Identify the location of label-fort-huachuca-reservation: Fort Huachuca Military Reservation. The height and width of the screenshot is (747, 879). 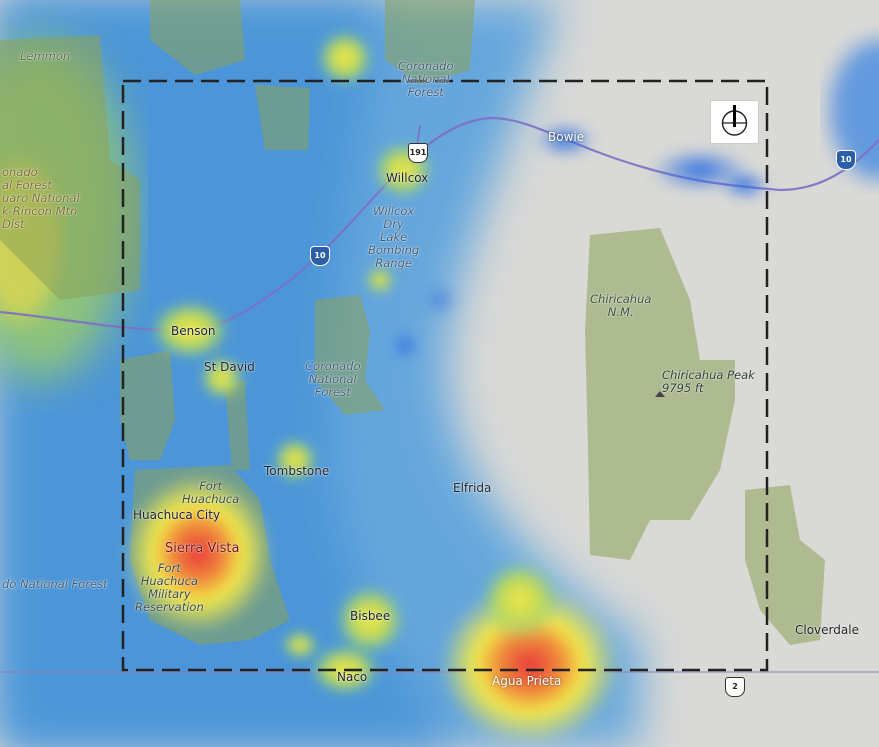
(169, 587).